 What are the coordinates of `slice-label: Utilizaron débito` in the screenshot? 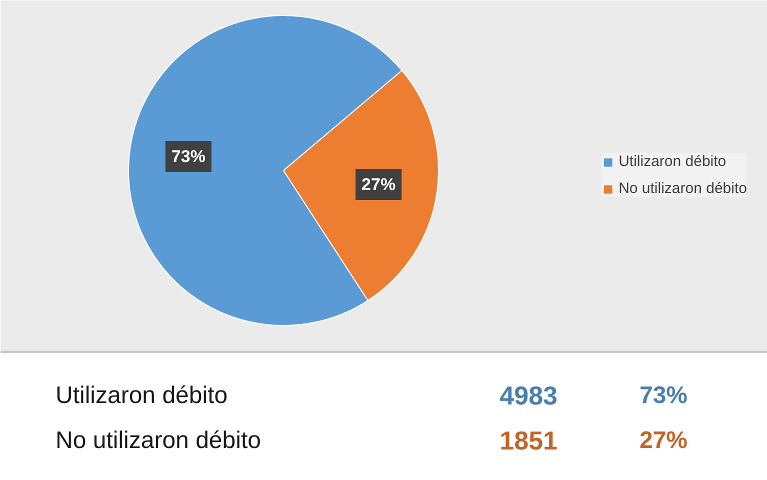 It's located at (142, 395).